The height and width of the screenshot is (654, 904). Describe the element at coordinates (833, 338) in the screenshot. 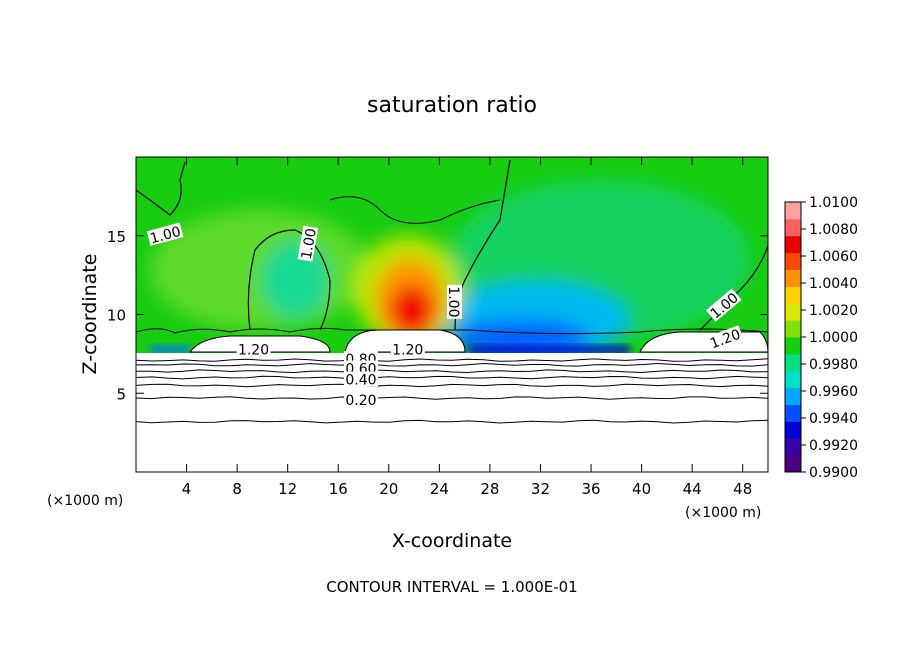

I see `colorbar-label: 1.0000` at that location.